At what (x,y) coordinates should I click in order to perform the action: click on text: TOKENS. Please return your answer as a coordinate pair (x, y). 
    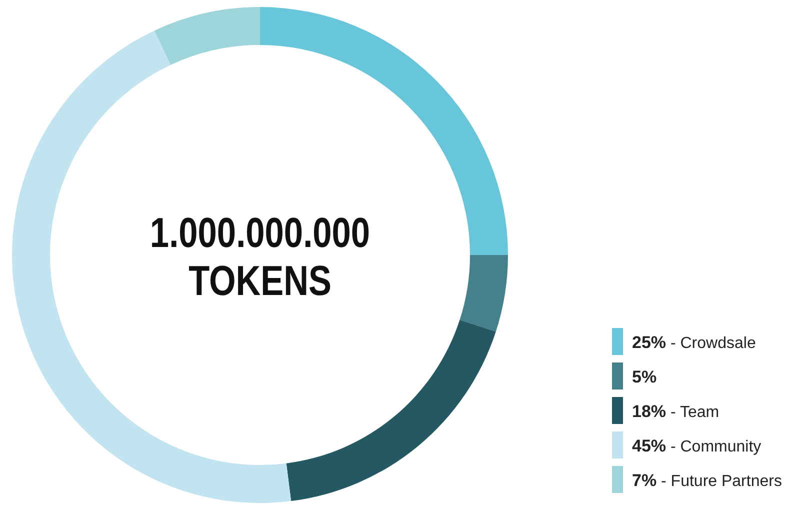
    Looking at the image, I should click on (260, 281).